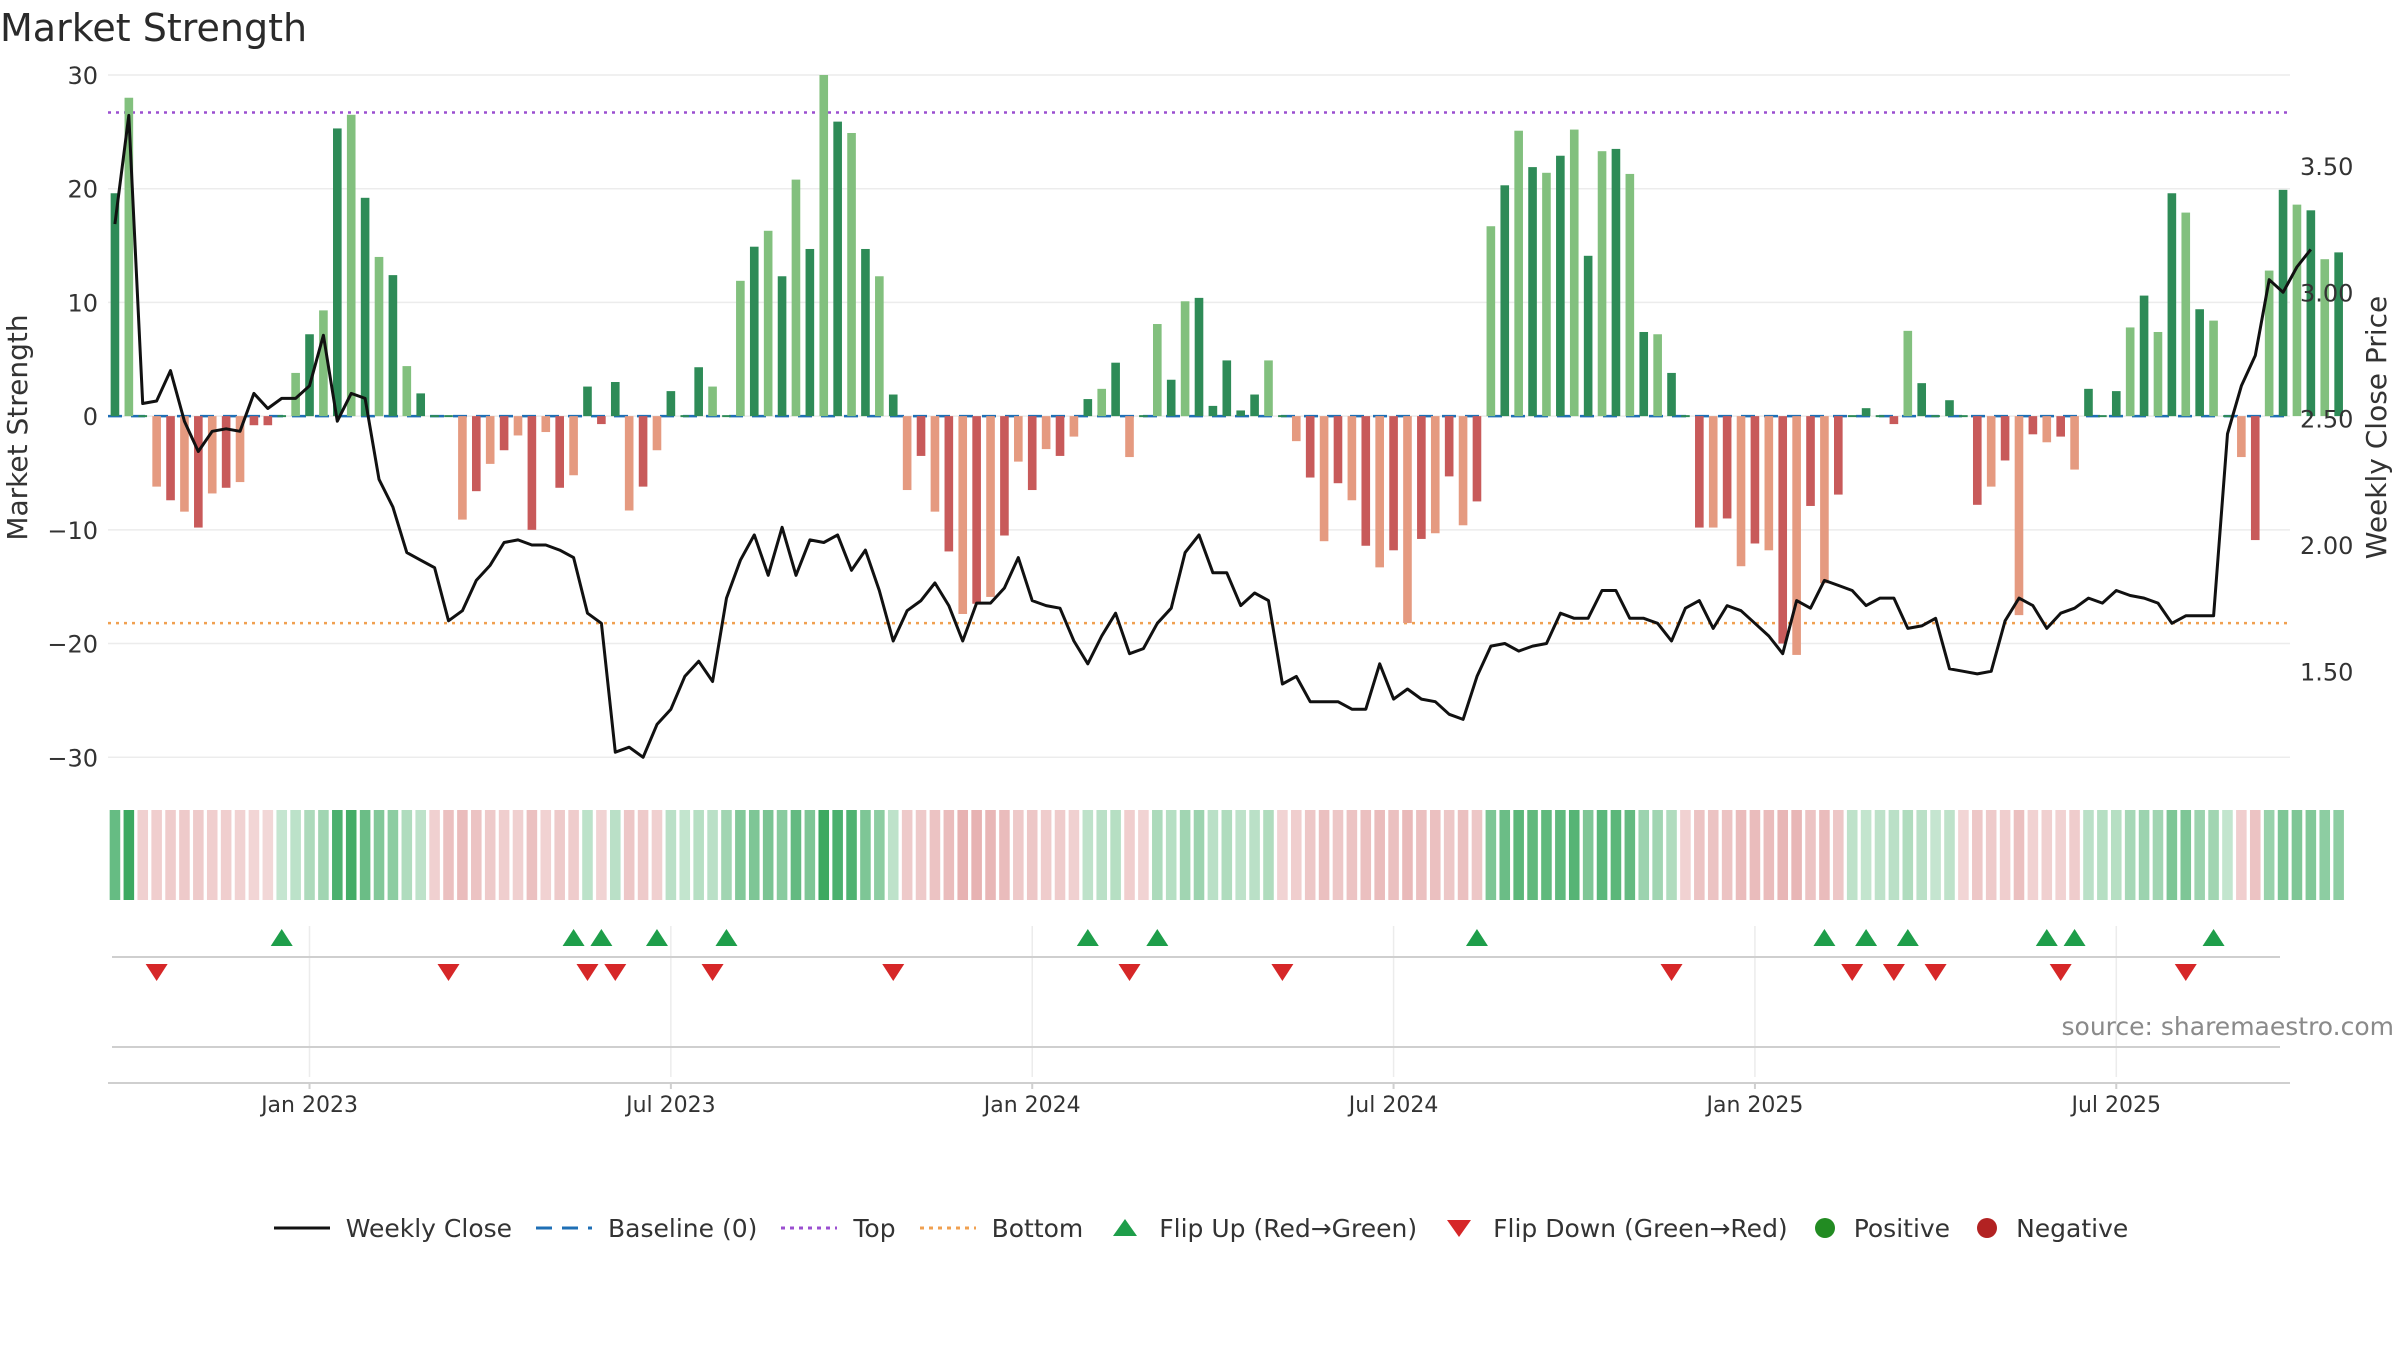 The width and height of the screenshot is (2400, 1350). What do you see at coordinates (1000, 1228) in the screenshot?
I see `legend-bottom: Bottom` at bounding box center [1000, 1228].